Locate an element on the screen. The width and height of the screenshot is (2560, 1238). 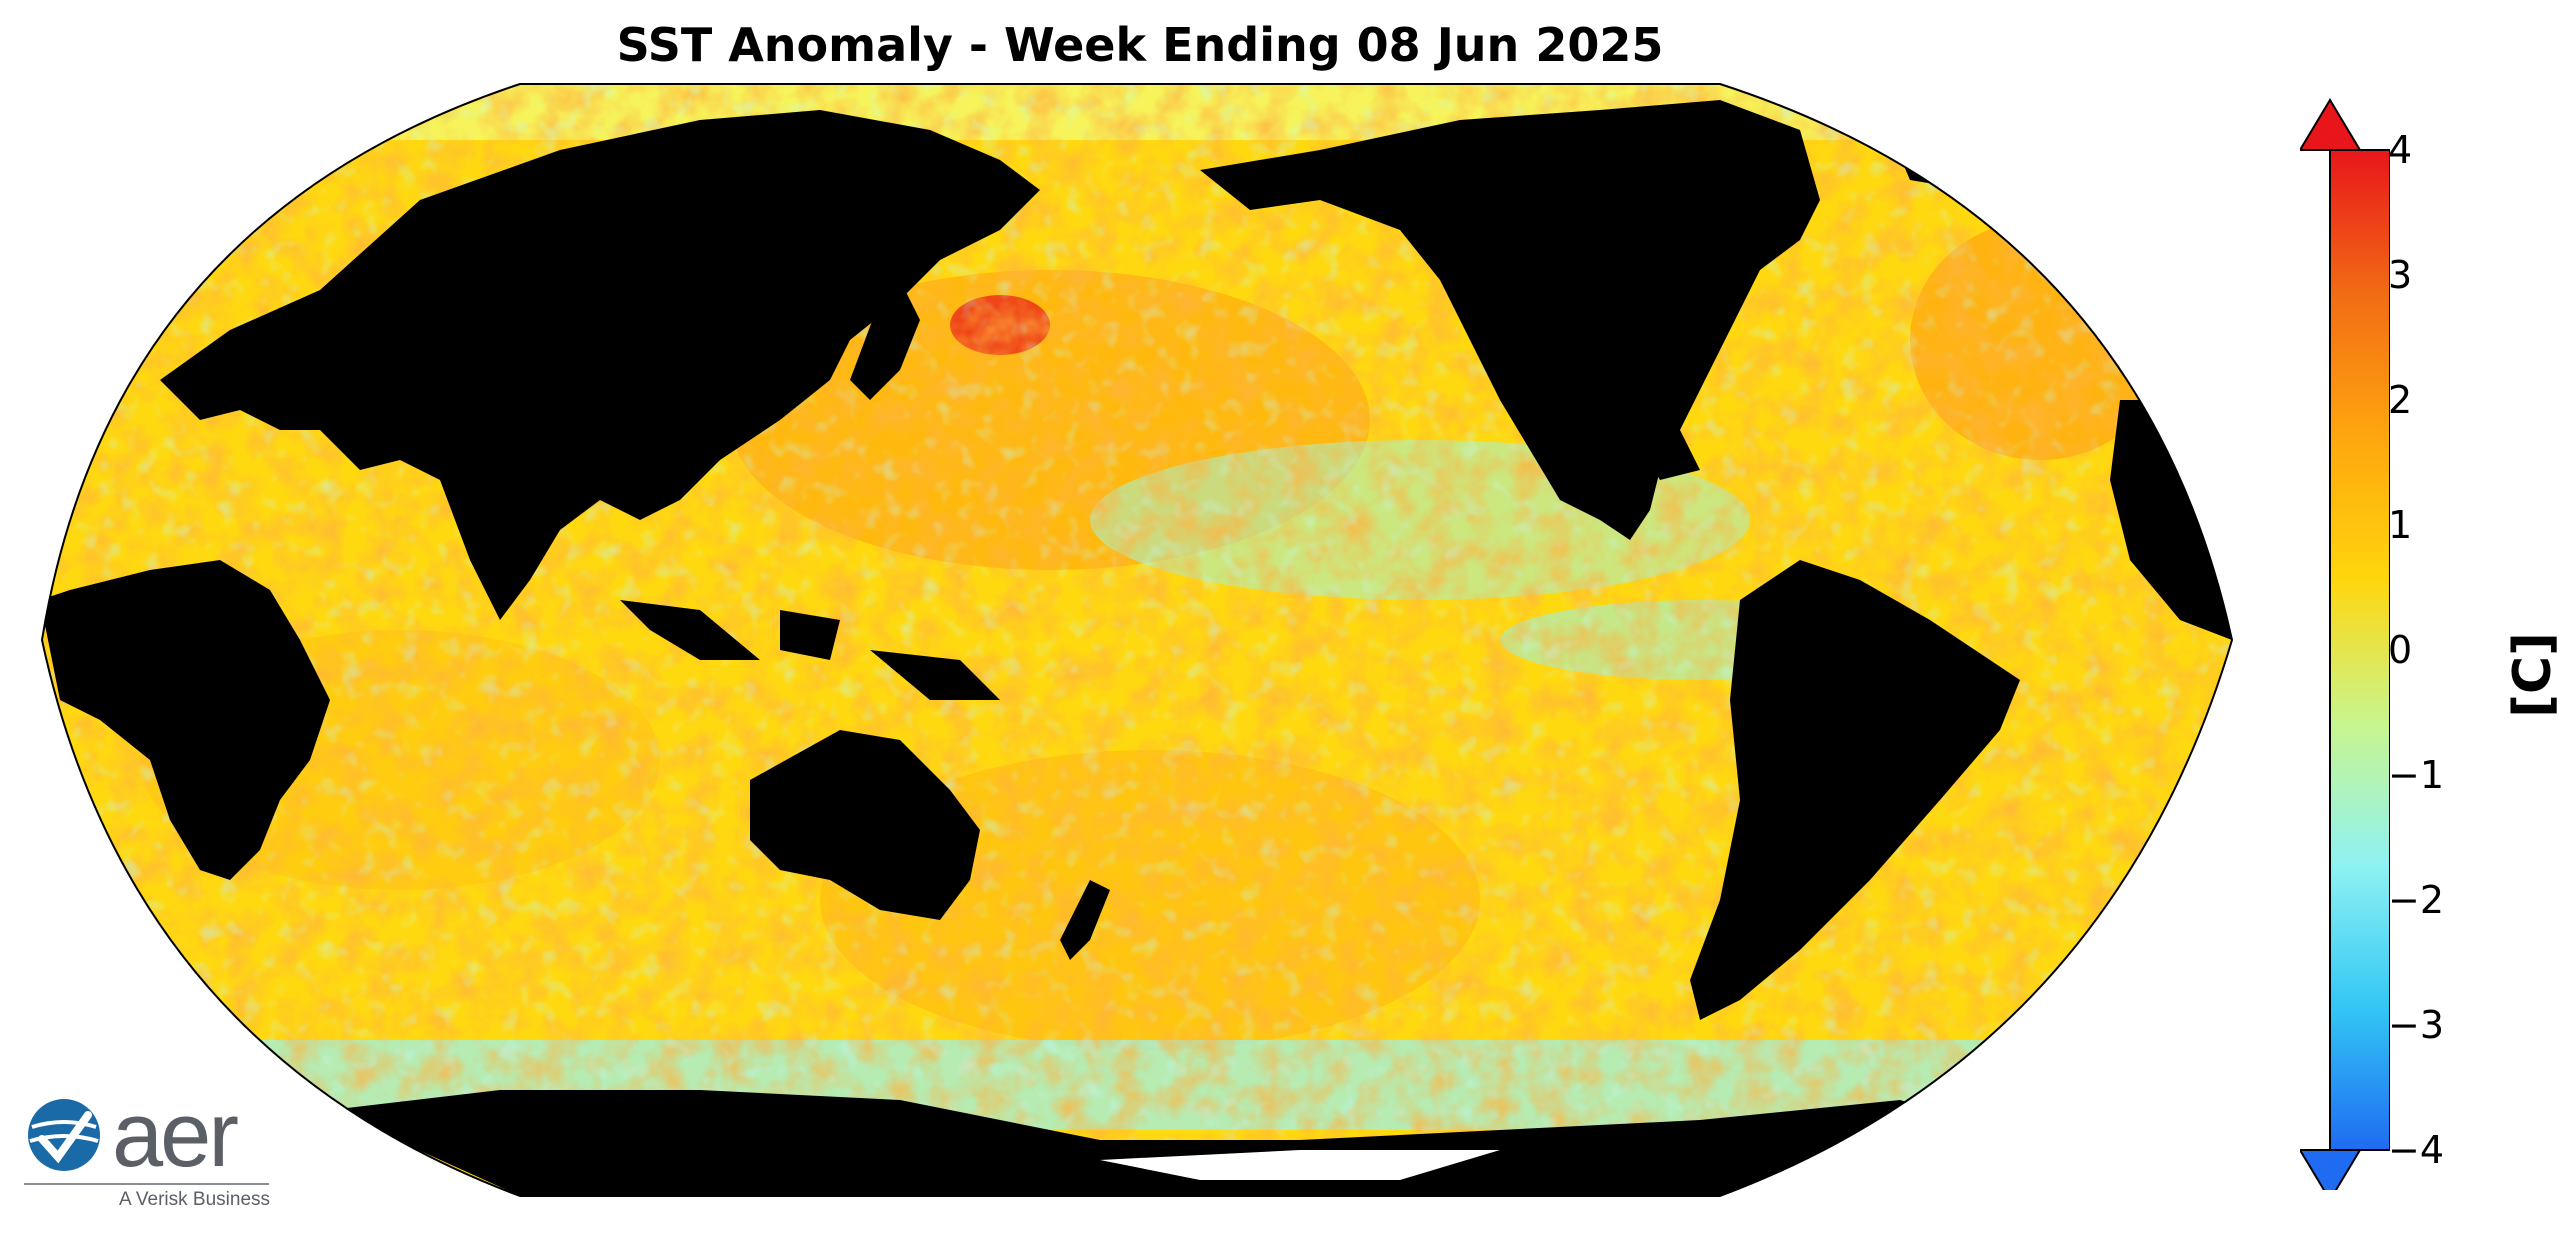
globe-check-icon is located at coordinates (64, 1135).